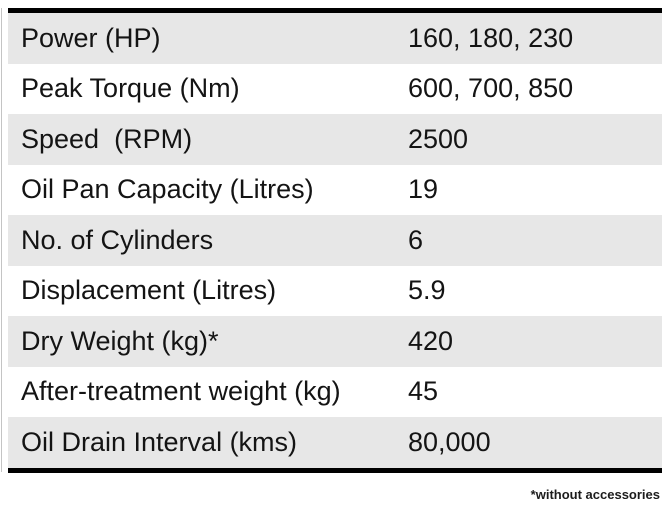  I want to click on spec-value: 420, so click(431, 340).